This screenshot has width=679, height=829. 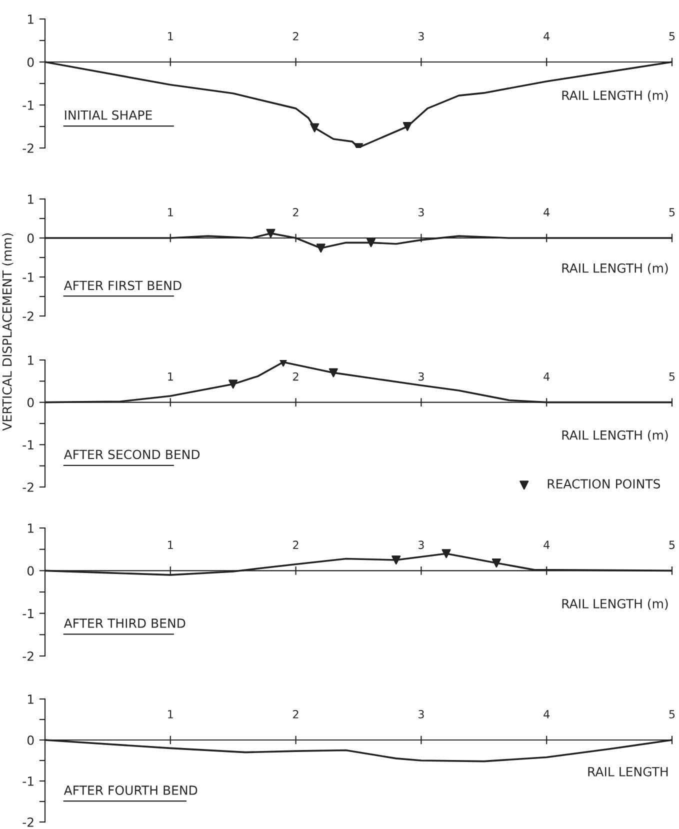 I want to click on text: AFTER THIRD BEND, so click(x=125, y=623).